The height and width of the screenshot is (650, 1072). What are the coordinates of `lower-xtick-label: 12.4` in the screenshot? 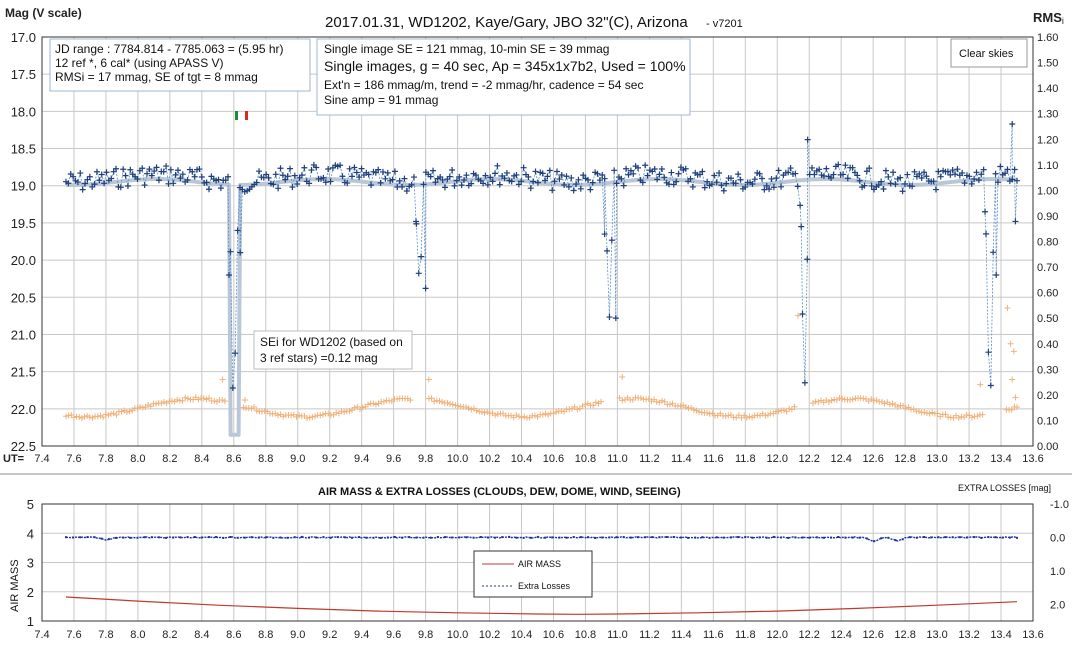 It's located at (840, 635).